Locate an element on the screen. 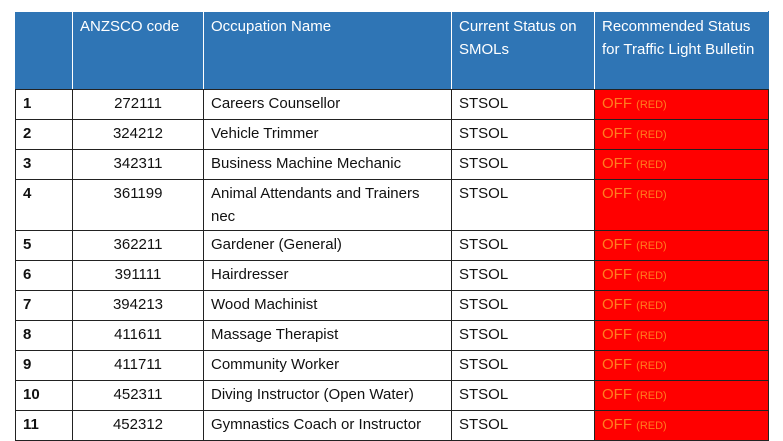 The width and height of the screenshot is (783, 441). anzsco-code-cell: 362211 is located at coordinates (138, 245).